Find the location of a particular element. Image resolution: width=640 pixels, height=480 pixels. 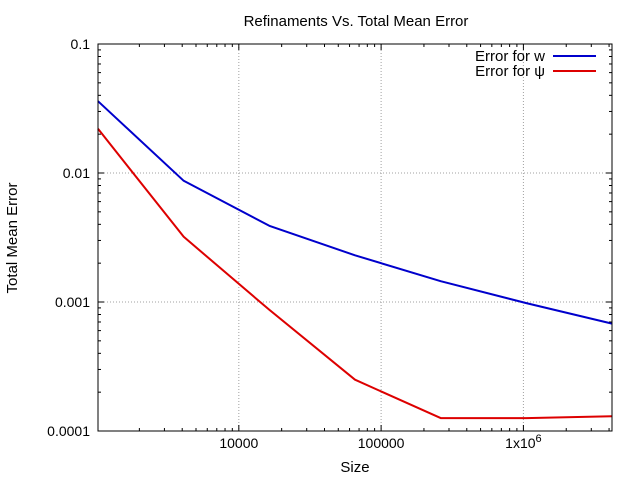

chart-title: Refinaments Vs. Total Mean Error is located at coordinates (356, 21).